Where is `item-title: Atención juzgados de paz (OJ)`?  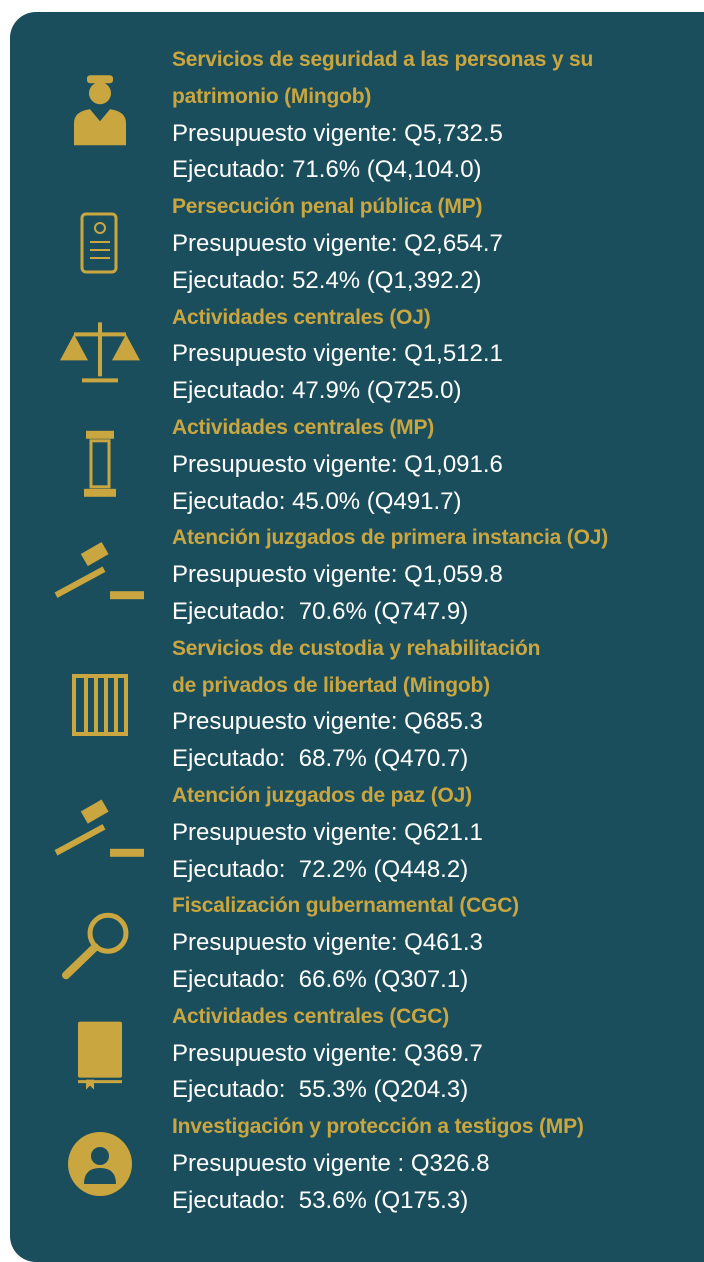 item-title: Atención juzgados de paz (OJ) is located at coordinates (322, 795).